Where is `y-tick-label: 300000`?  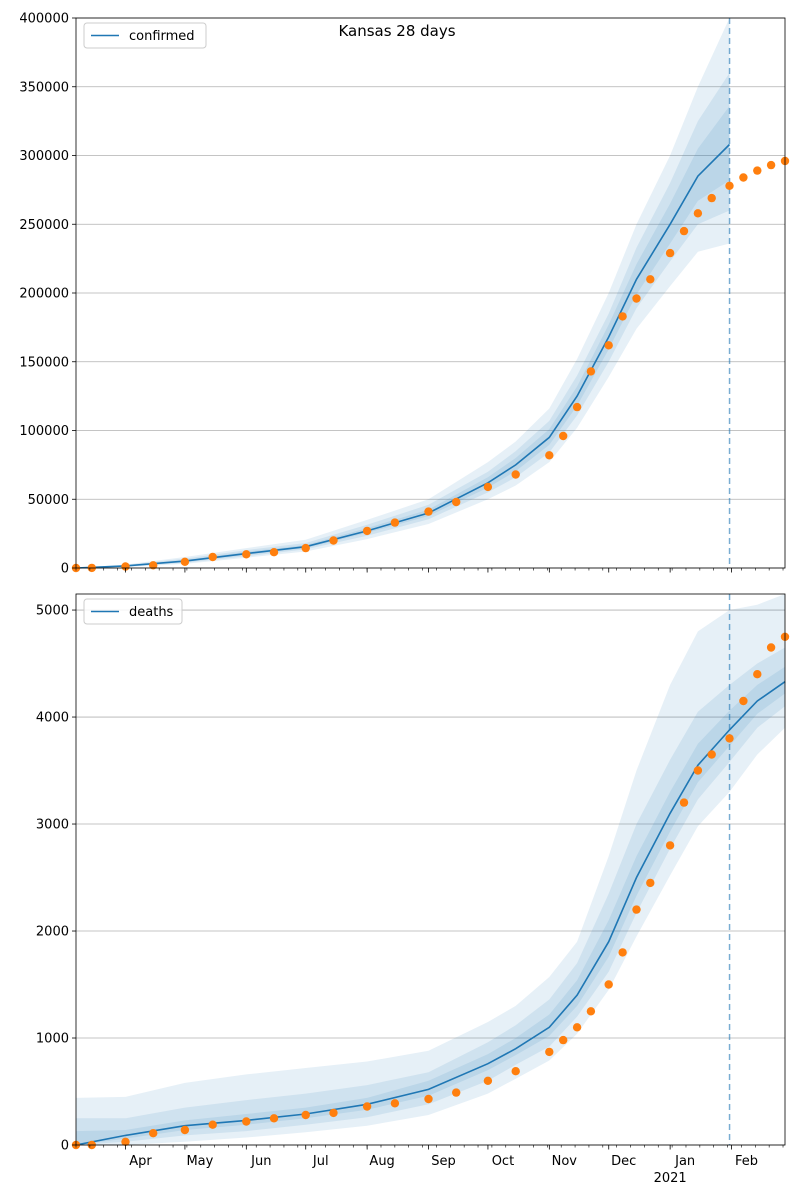
y-tick-label: 300000 is located at coordinates (44, 156).